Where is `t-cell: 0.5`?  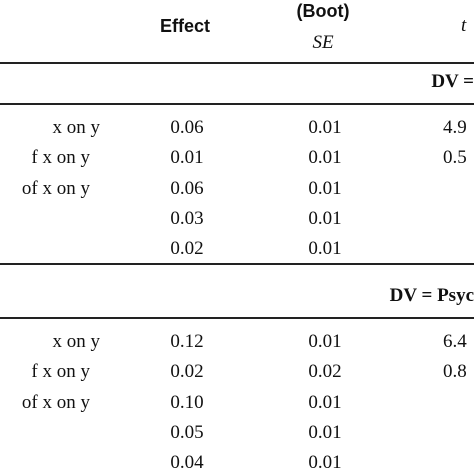
t-cell: 0.5 is located at coordinates (455, 158).